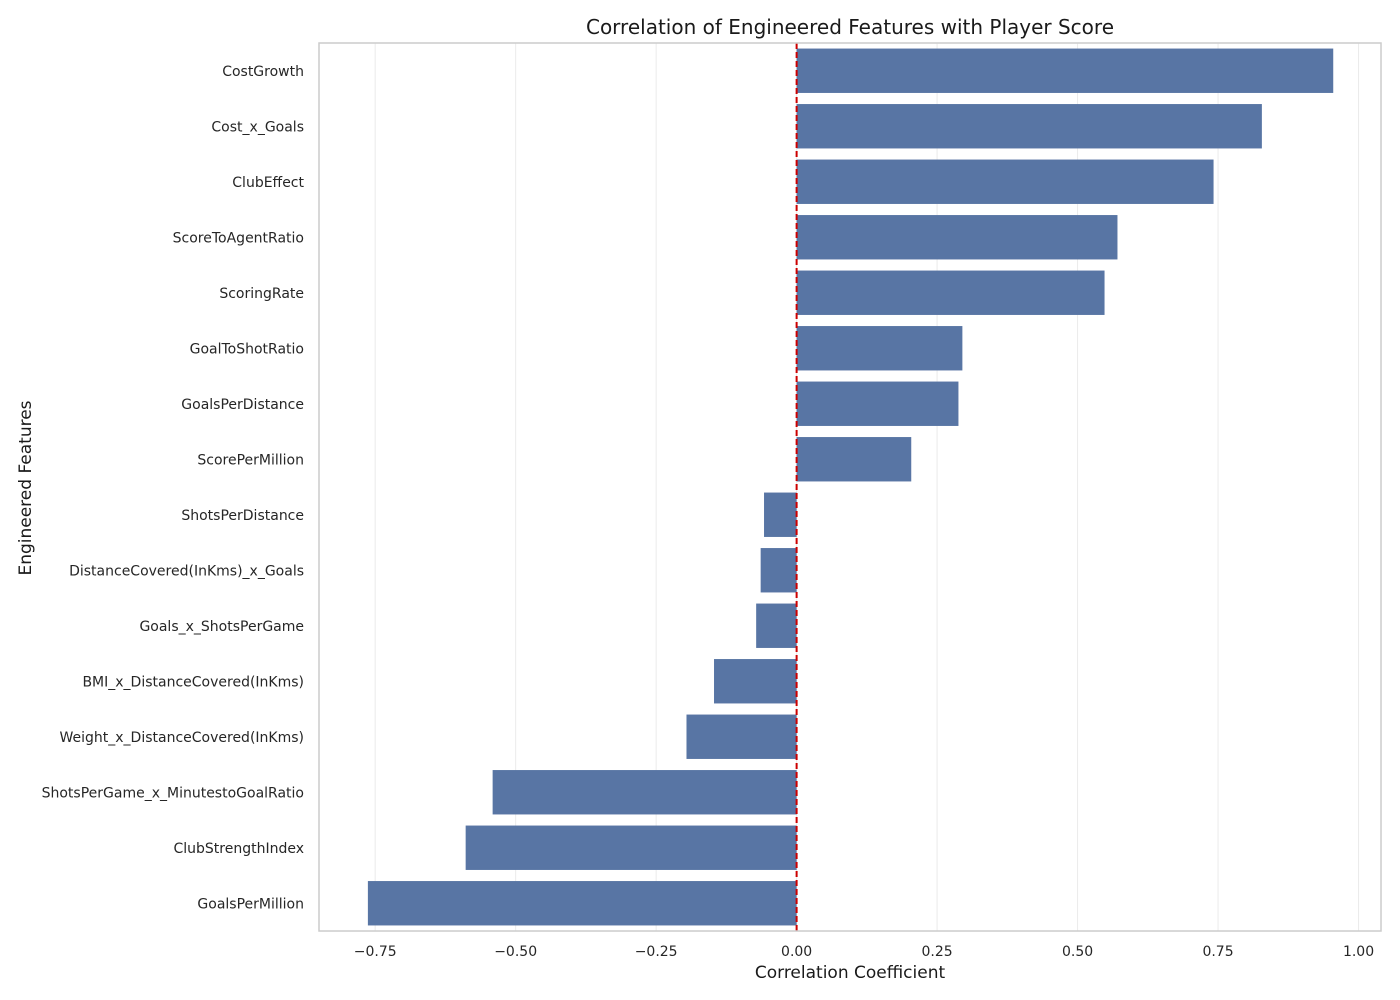  What do you see at coordinates (796, 952) in the screenshot?
I see `x-tick-label: 0.00` at bounding box center [796, 952].